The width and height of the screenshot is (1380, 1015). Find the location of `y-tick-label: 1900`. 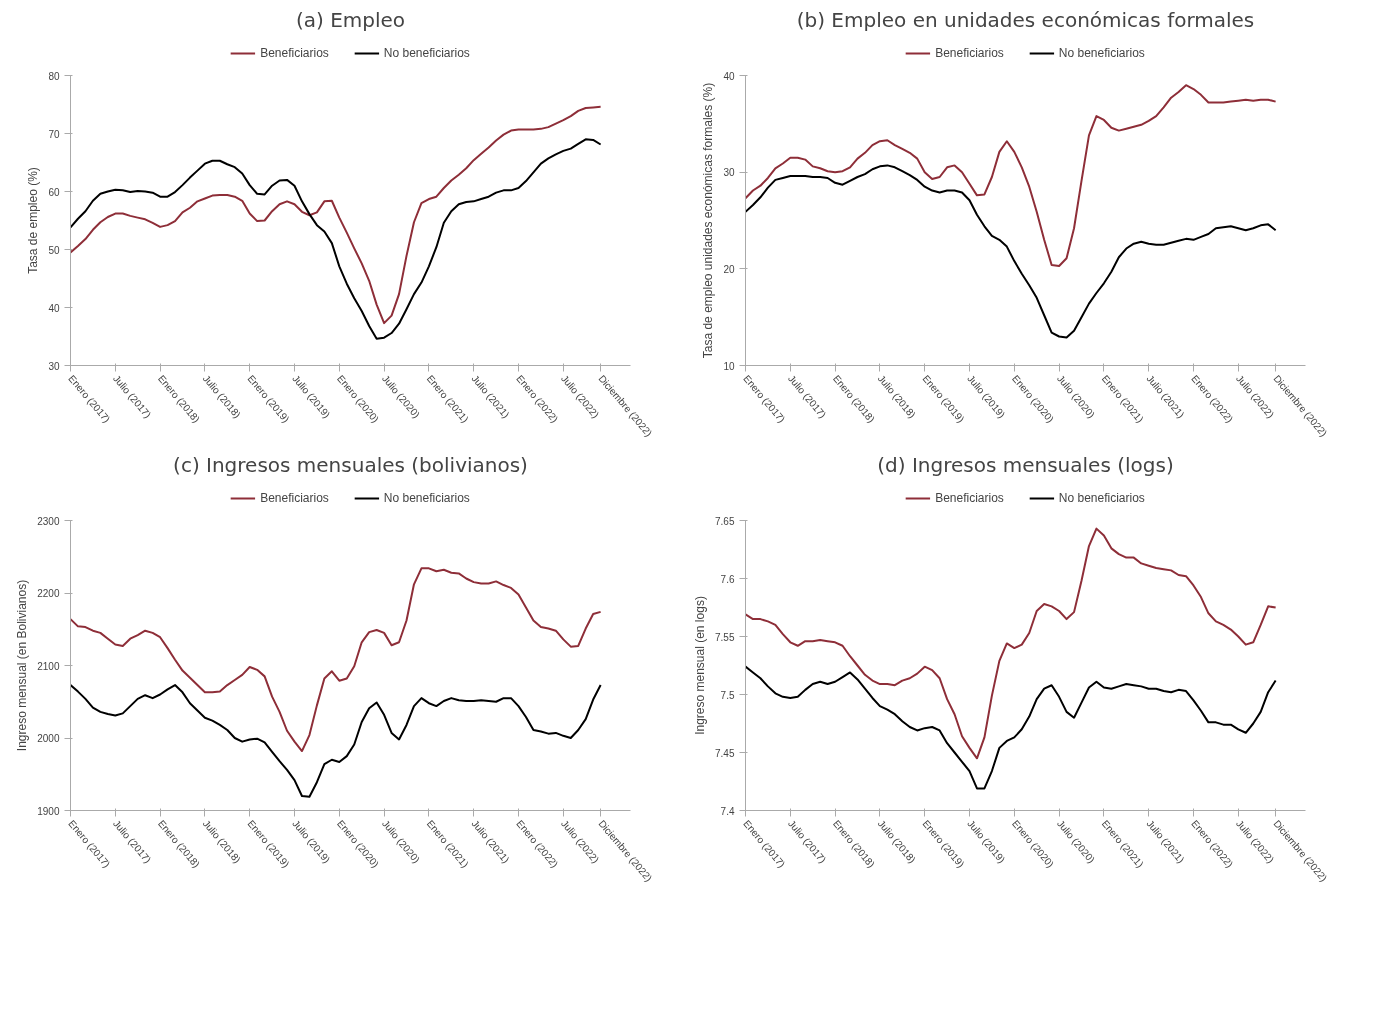

y-tick-label: 1900 is located at coordinates (48, 811).